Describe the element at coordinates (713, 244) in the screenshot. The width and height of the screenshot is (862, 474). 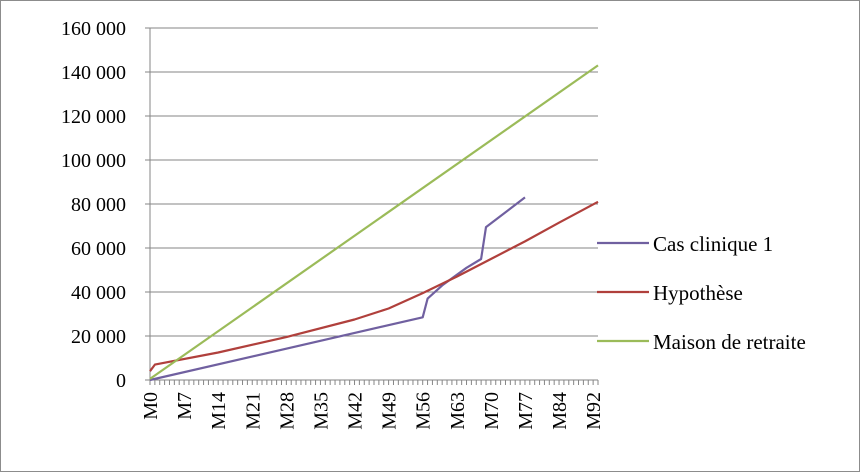
I see `legend-label: Cas clinique 1` at that location.